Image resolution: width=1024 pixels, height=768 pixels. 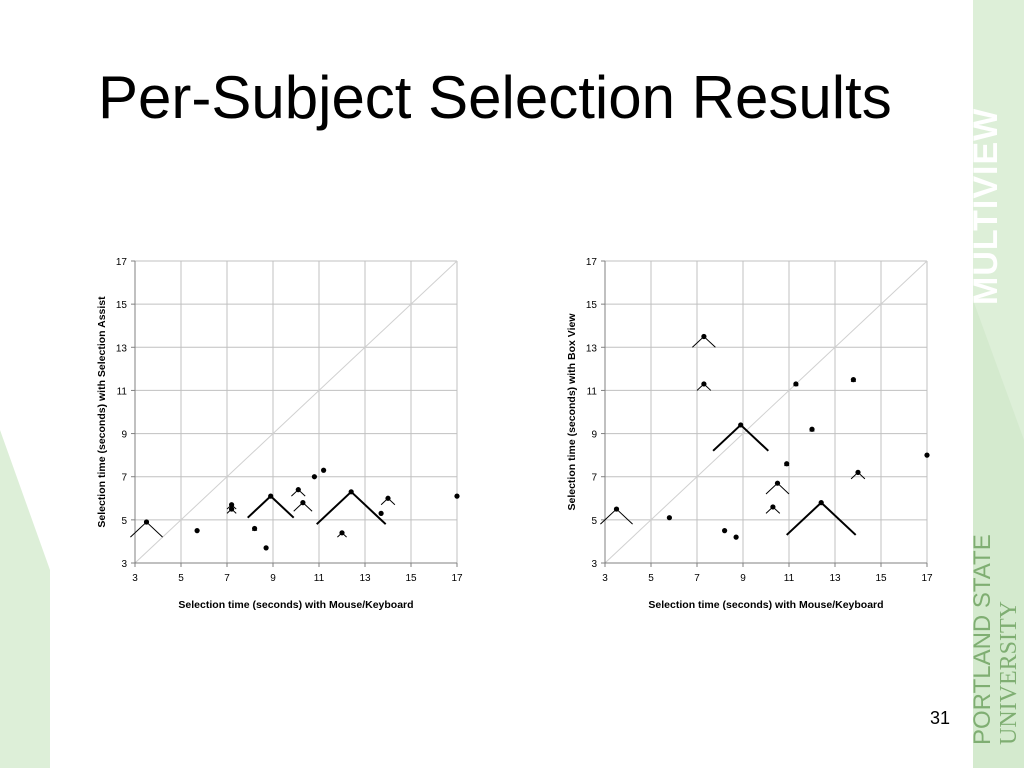 What do you see at coordinates (982, 639) in the screenshot?
I see `brand-university-line1: PORTLAND STATE` at bounding box center [982, 639].